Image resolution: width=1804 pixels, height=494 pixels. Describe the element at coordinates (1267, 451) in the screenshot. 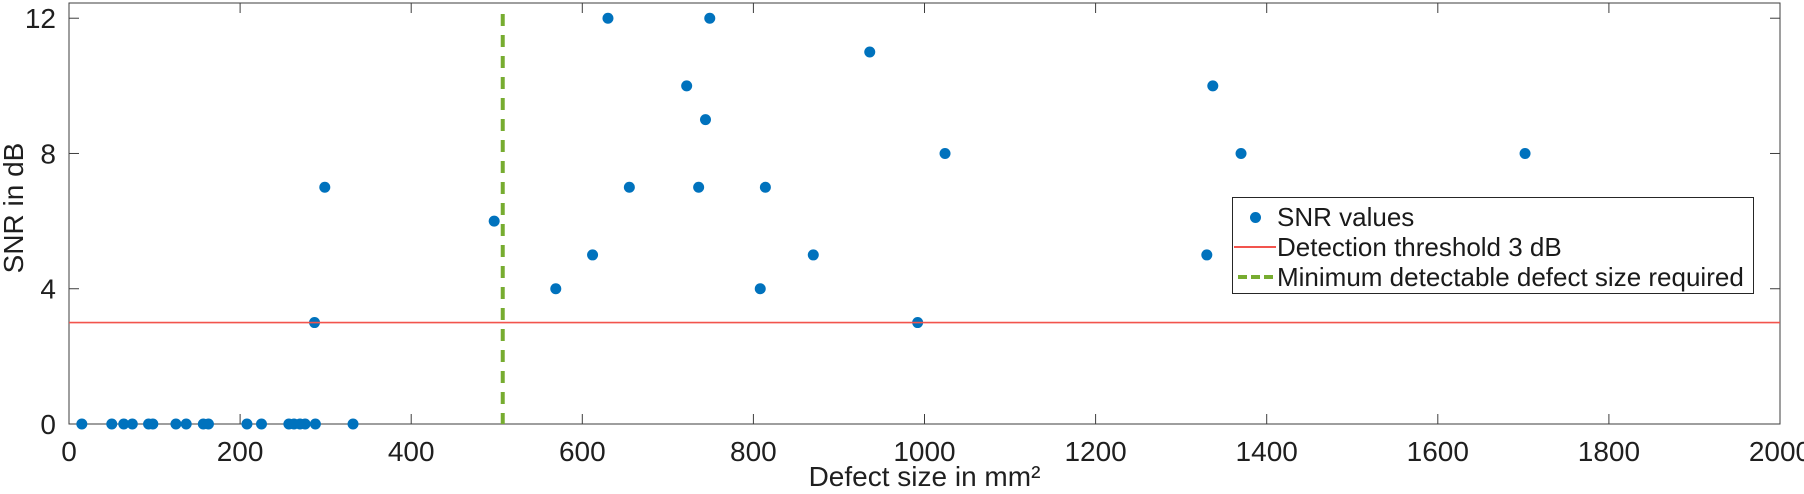

I see `x-tick-label: 1400` at that location.